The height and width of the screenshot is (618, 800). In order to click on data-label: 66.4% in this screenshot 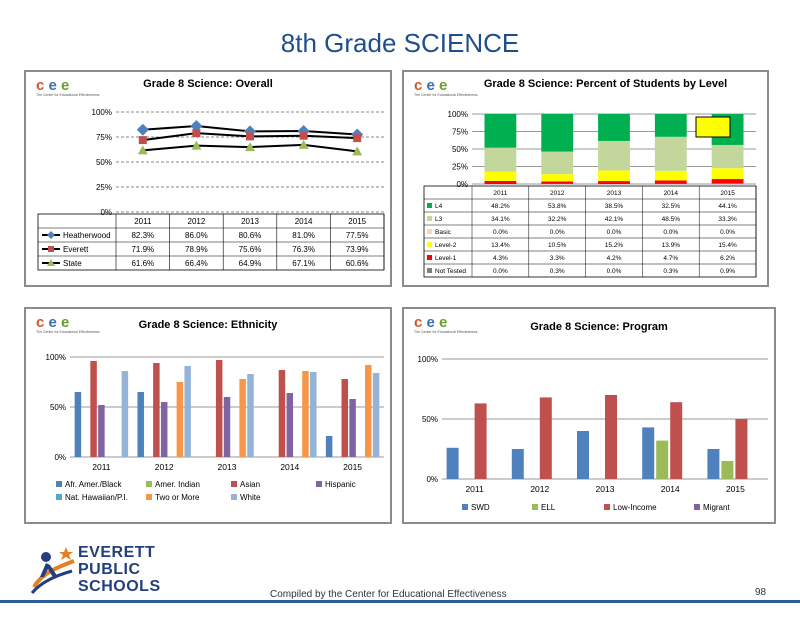, I will do `click(196, 263)`.